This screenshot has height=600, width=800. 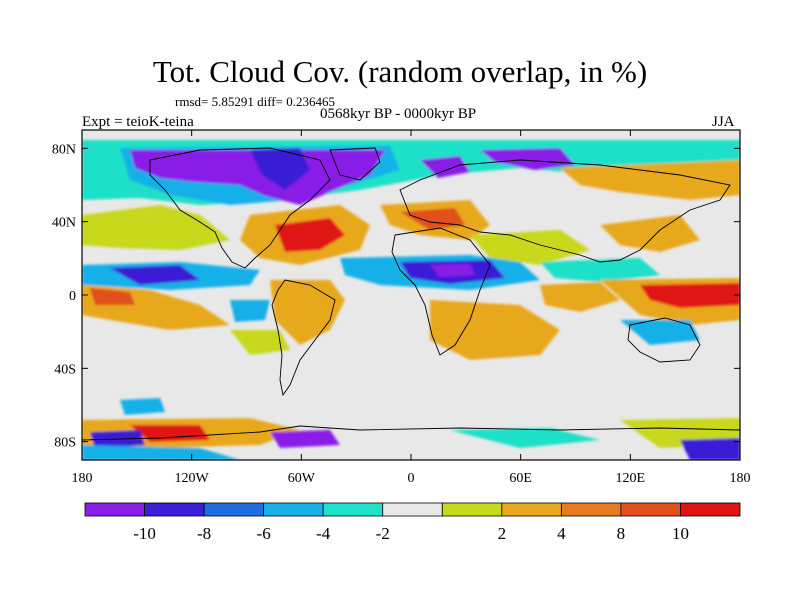 I want to click on season-label: JJA, so click(x=723, y=122).